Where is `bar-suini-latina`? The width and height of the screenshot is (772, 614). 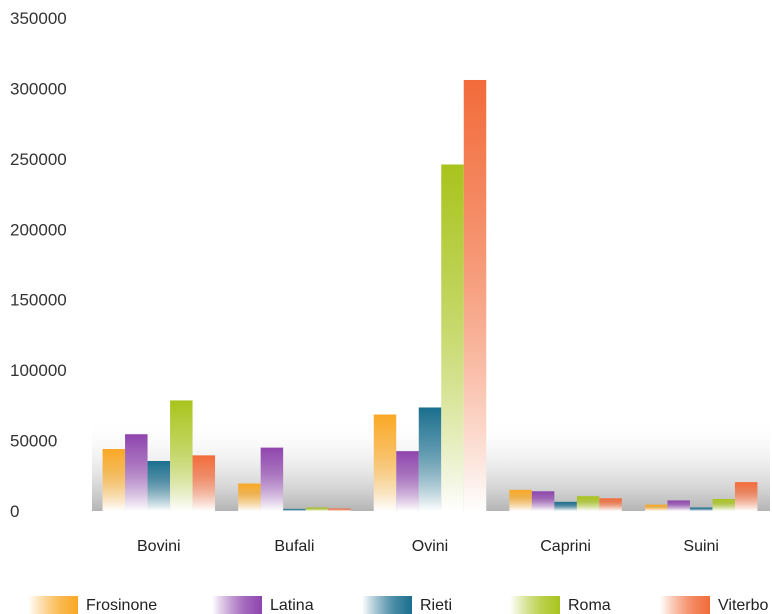 bar-suini-latina is located at coordinates (678, 505).